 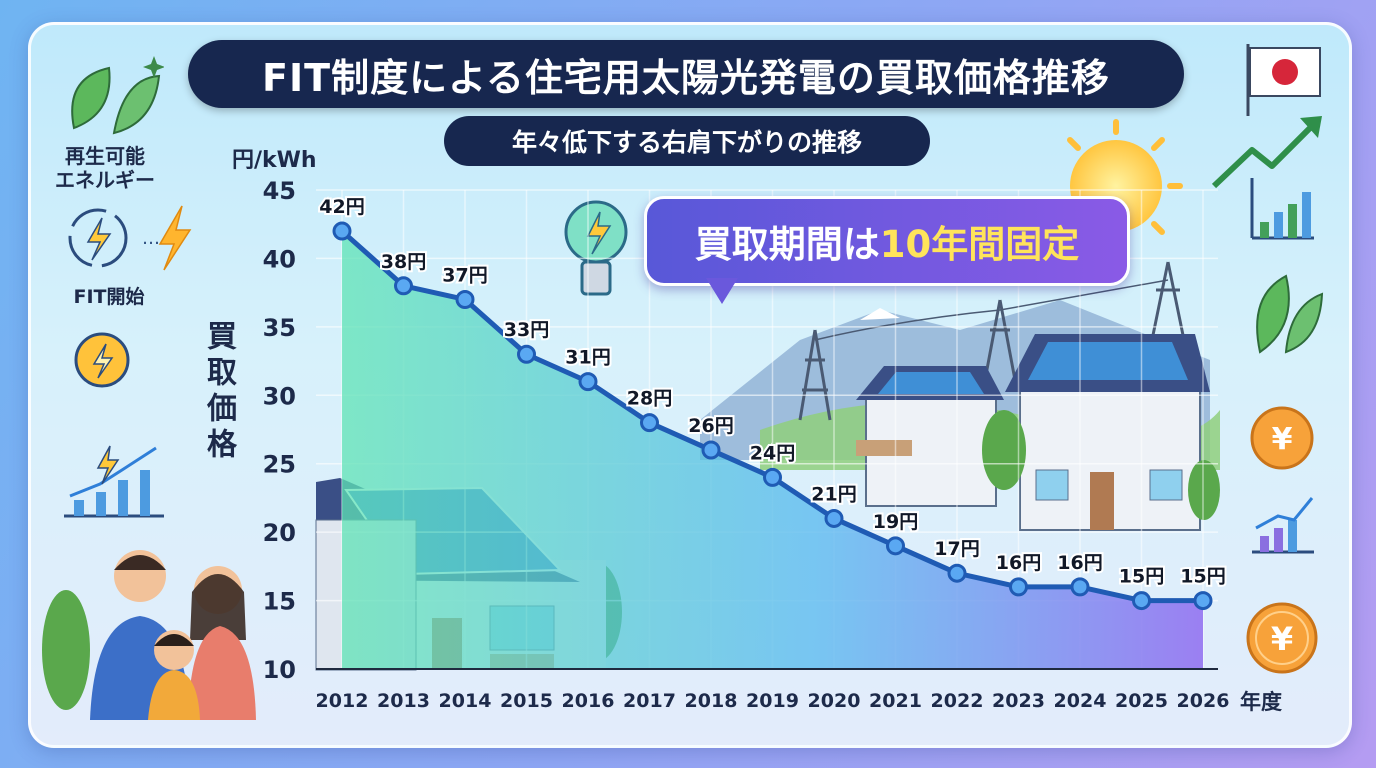 What do you see at coordinates (1283, 525) in the screenshot?
I see `growth-chart-right-icon` at bounding box center [1283, 525].